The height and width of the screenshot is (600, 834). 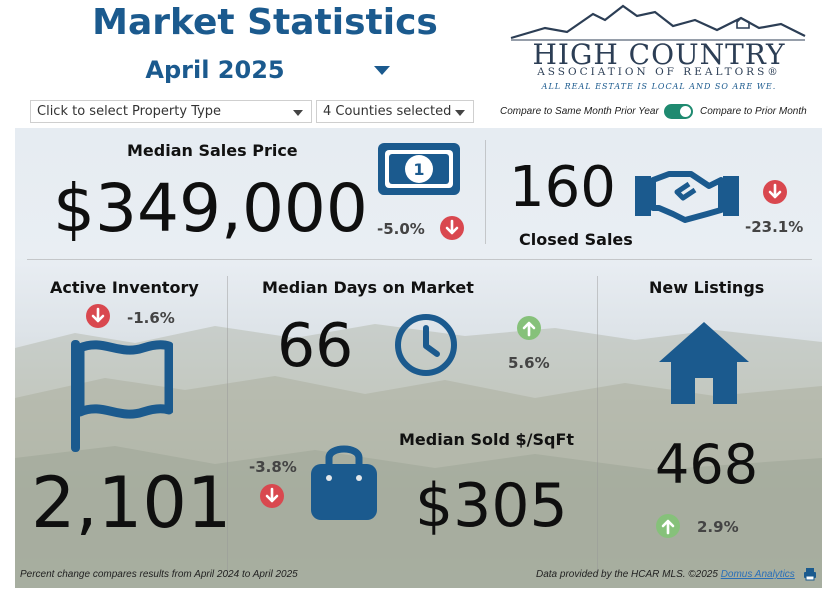 What do you see at coordinates (757, 574) in the screenshot?
I see `domus-analytics-link: Domus Analytics` at bounding box center [757, 574].